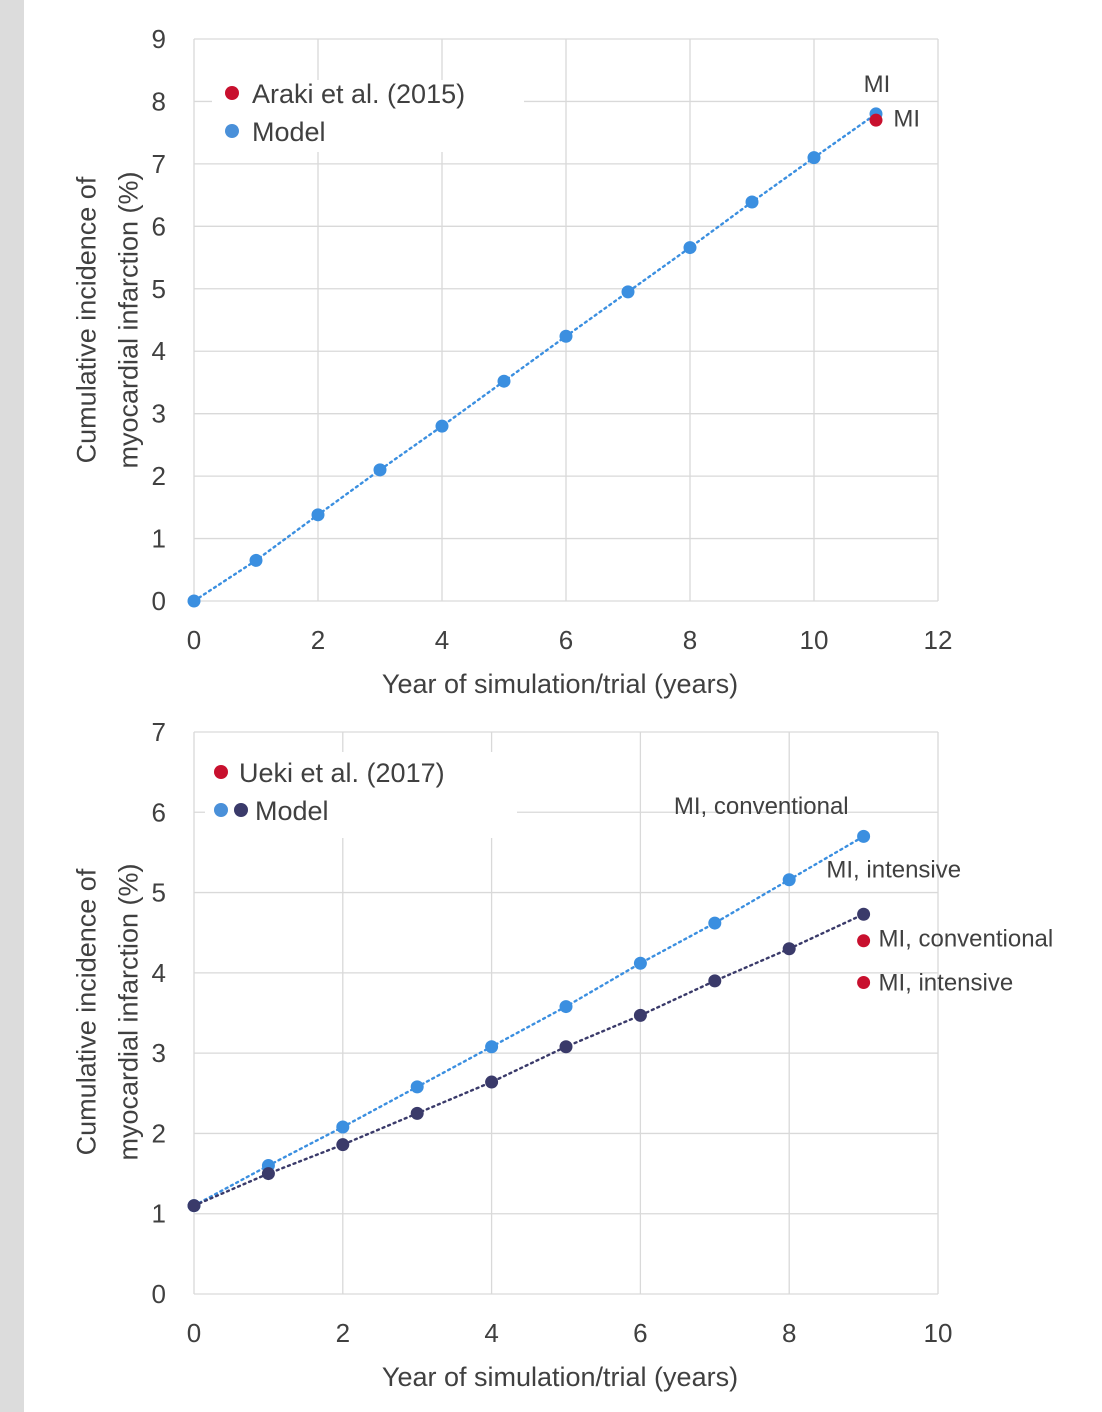  What do you see at coordinates (358, 94) in the screenshot?
I see `legend-label: Araki et al. (2015)` at bounding box center [358, 94].